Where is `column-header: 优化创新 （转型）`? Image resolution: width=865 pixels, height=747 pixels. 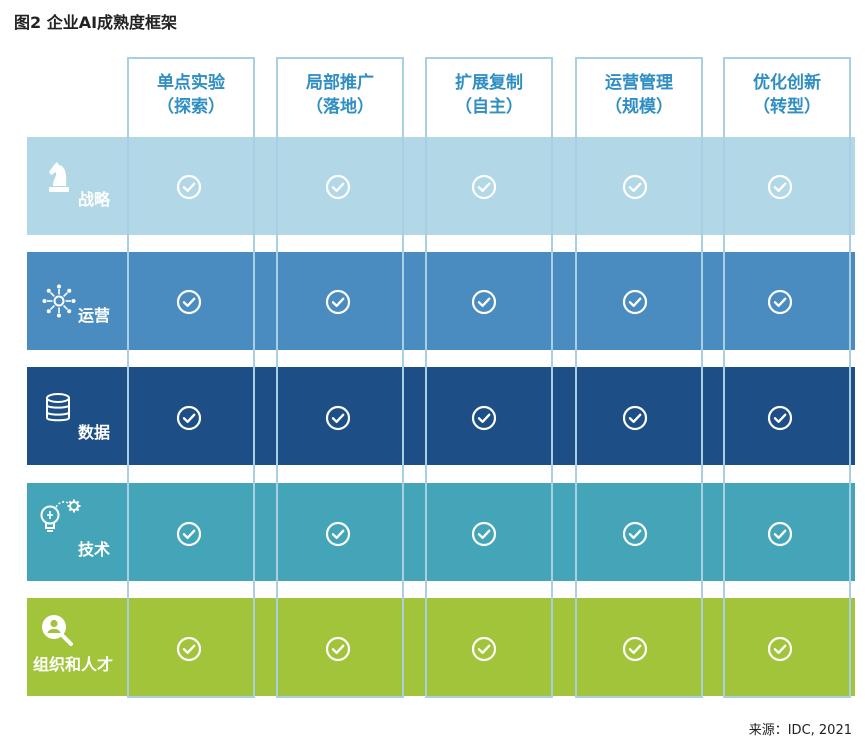 column-header: 优化创新 （转型） is located at coordinates (787, 94).